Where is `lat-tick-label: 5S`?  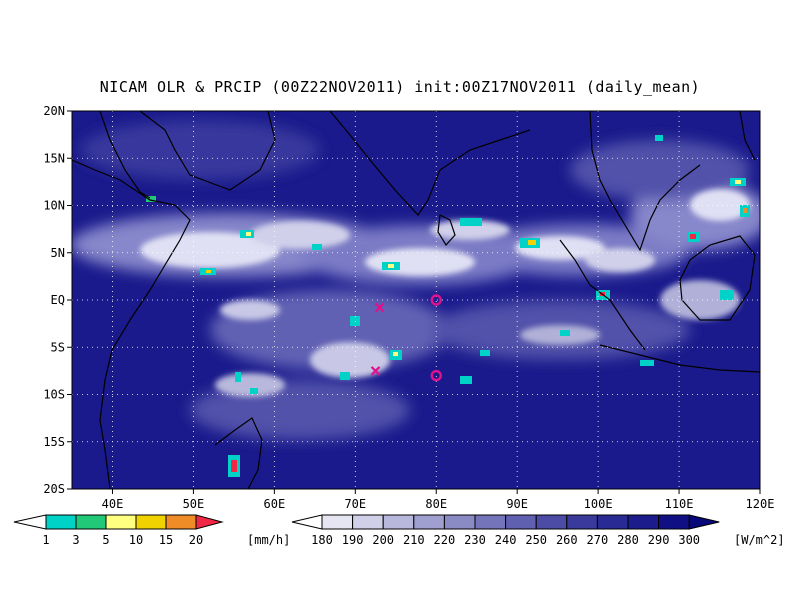 lat-tick-label: 5S is located at coordinates (58, 347).